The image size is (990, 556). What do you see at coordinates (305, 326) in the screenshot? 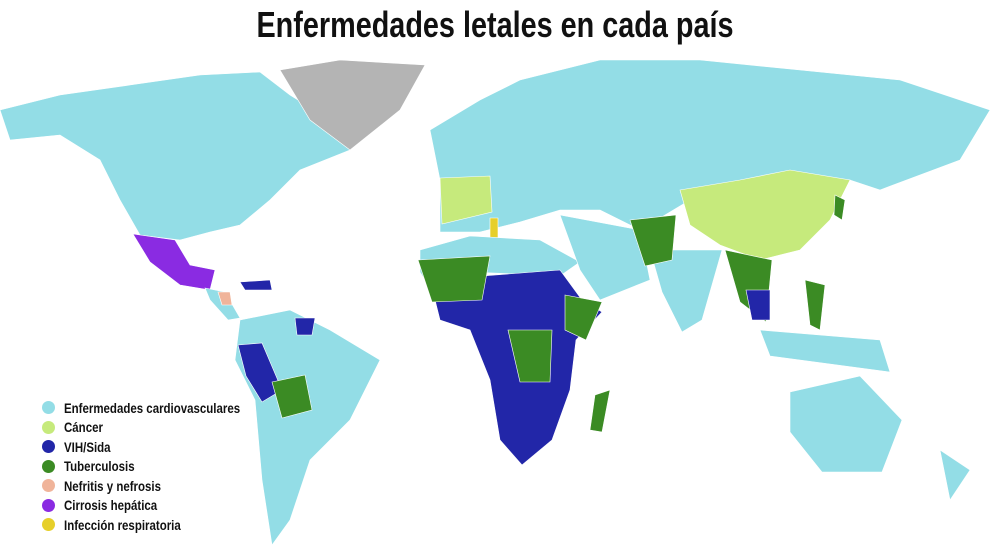
I see `region-guianas` at bounding box center [305, 326].